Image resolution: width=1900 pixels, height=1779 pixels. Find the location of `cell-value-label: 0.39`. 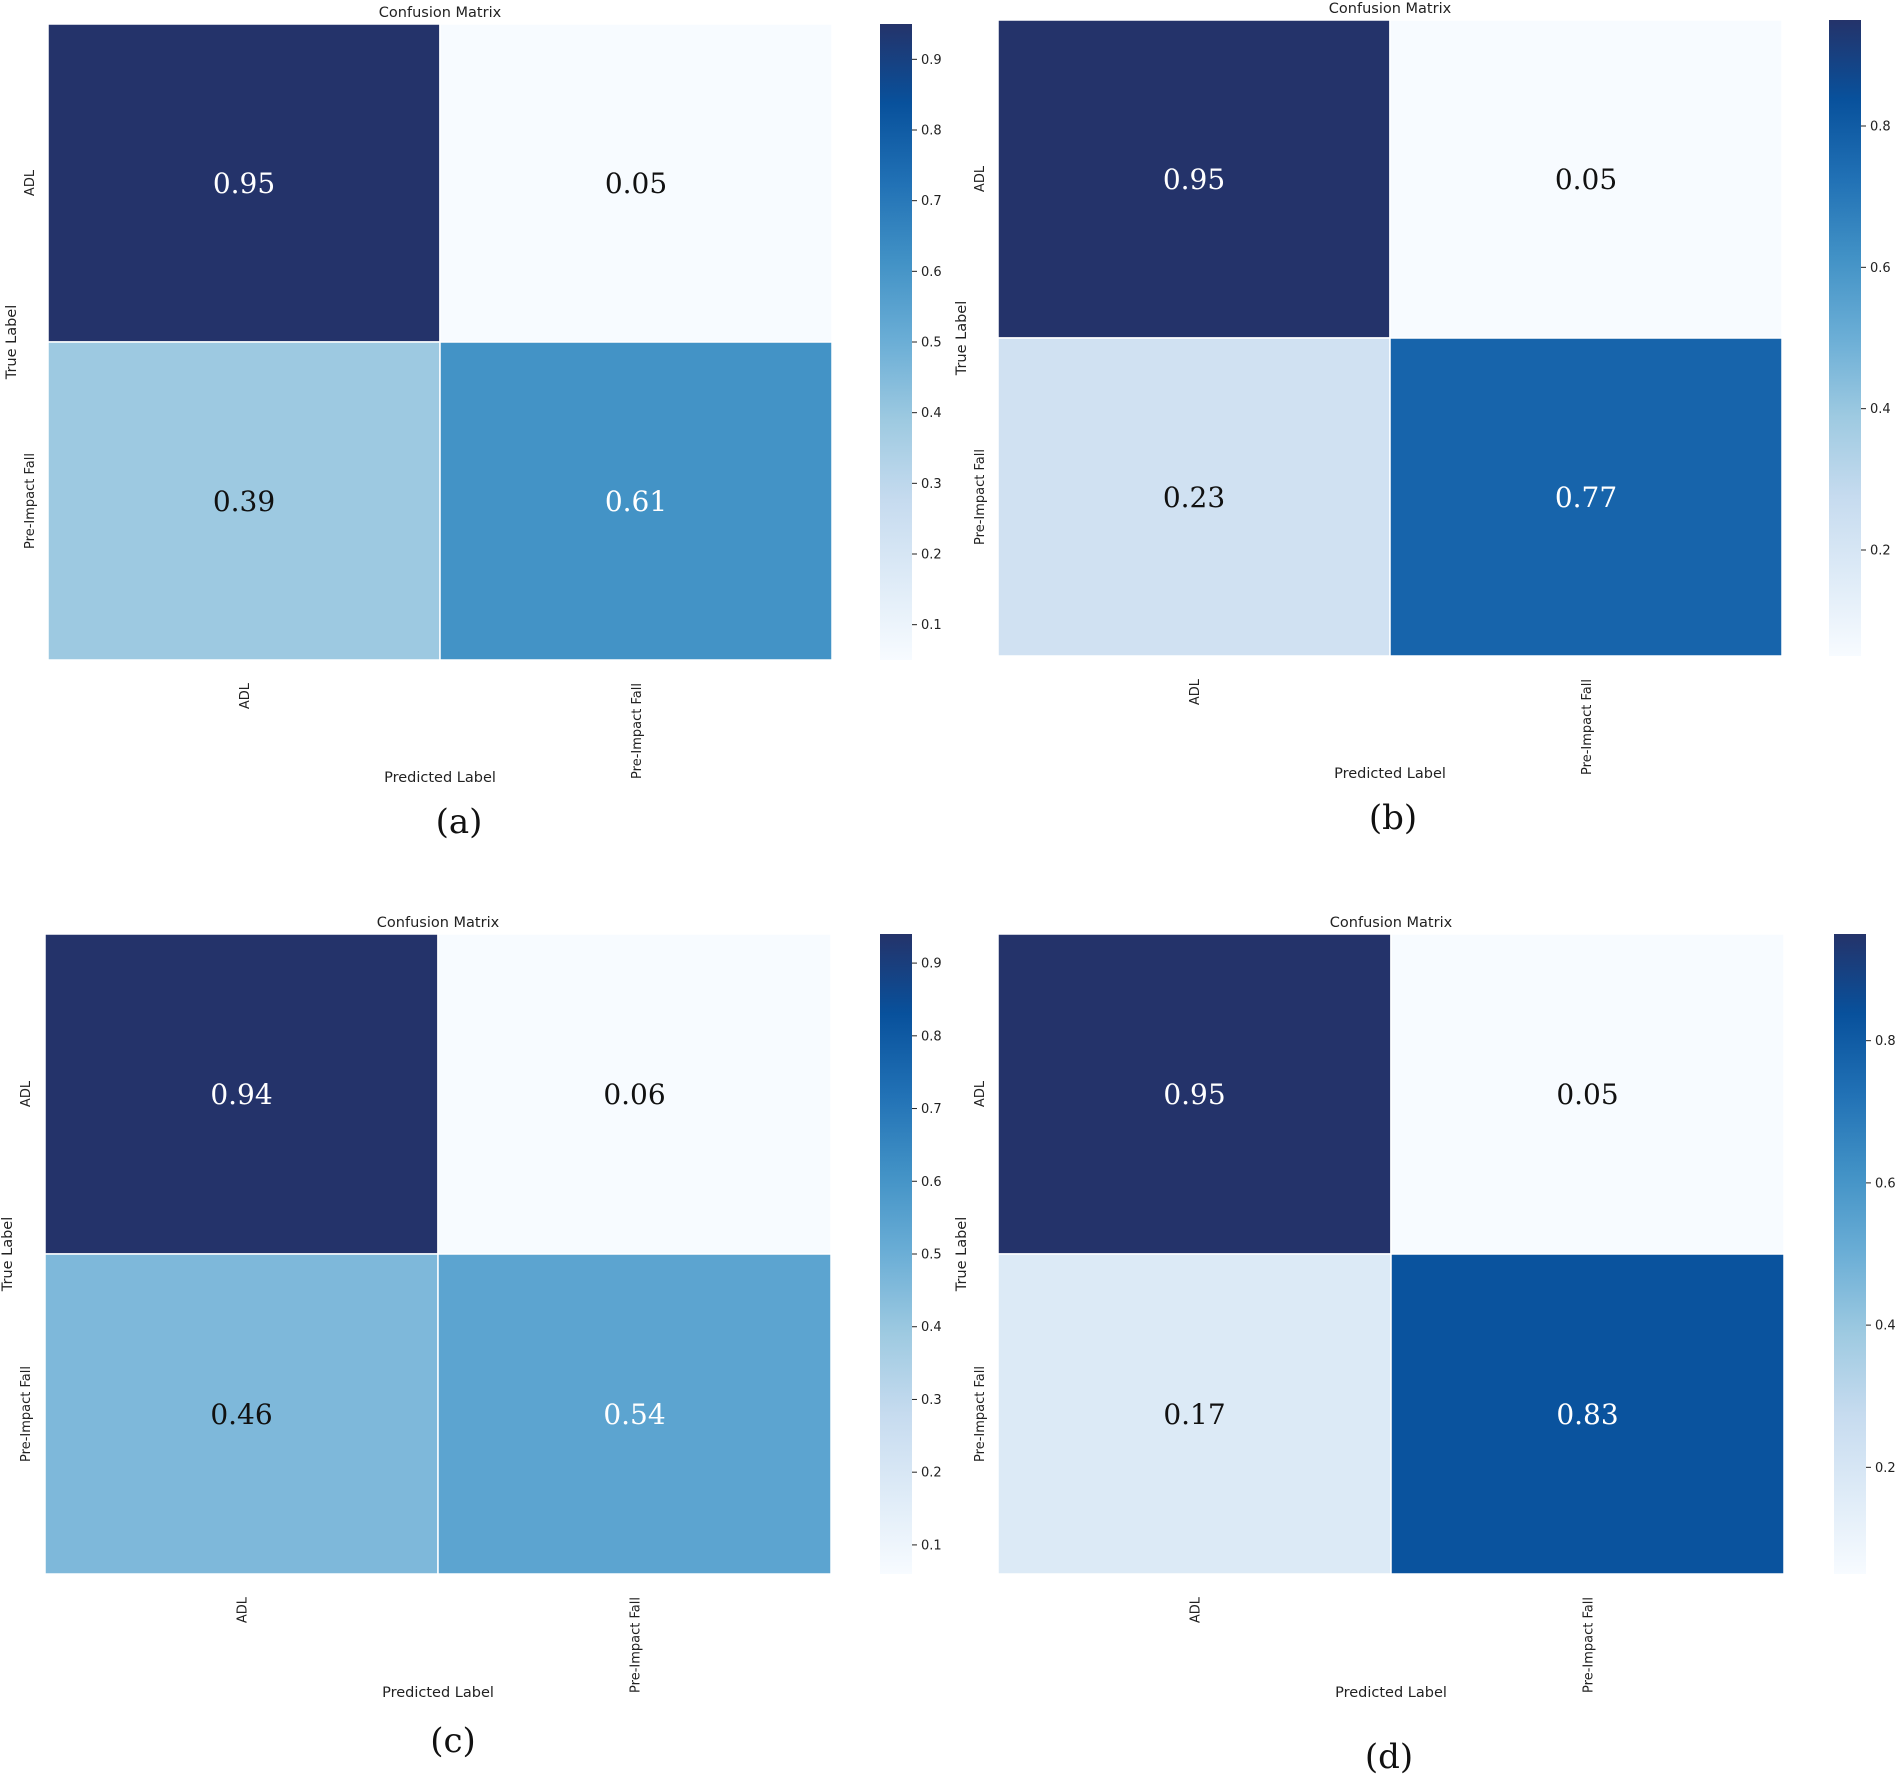

cell-value-label: 0.39 is located at coordinates (244, 501).